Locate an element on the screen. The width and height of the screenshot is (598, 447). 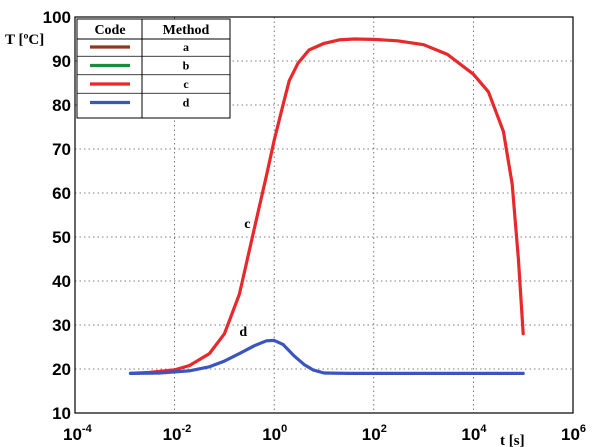
curve-annotations: cd is located at coordinates (244, 278).